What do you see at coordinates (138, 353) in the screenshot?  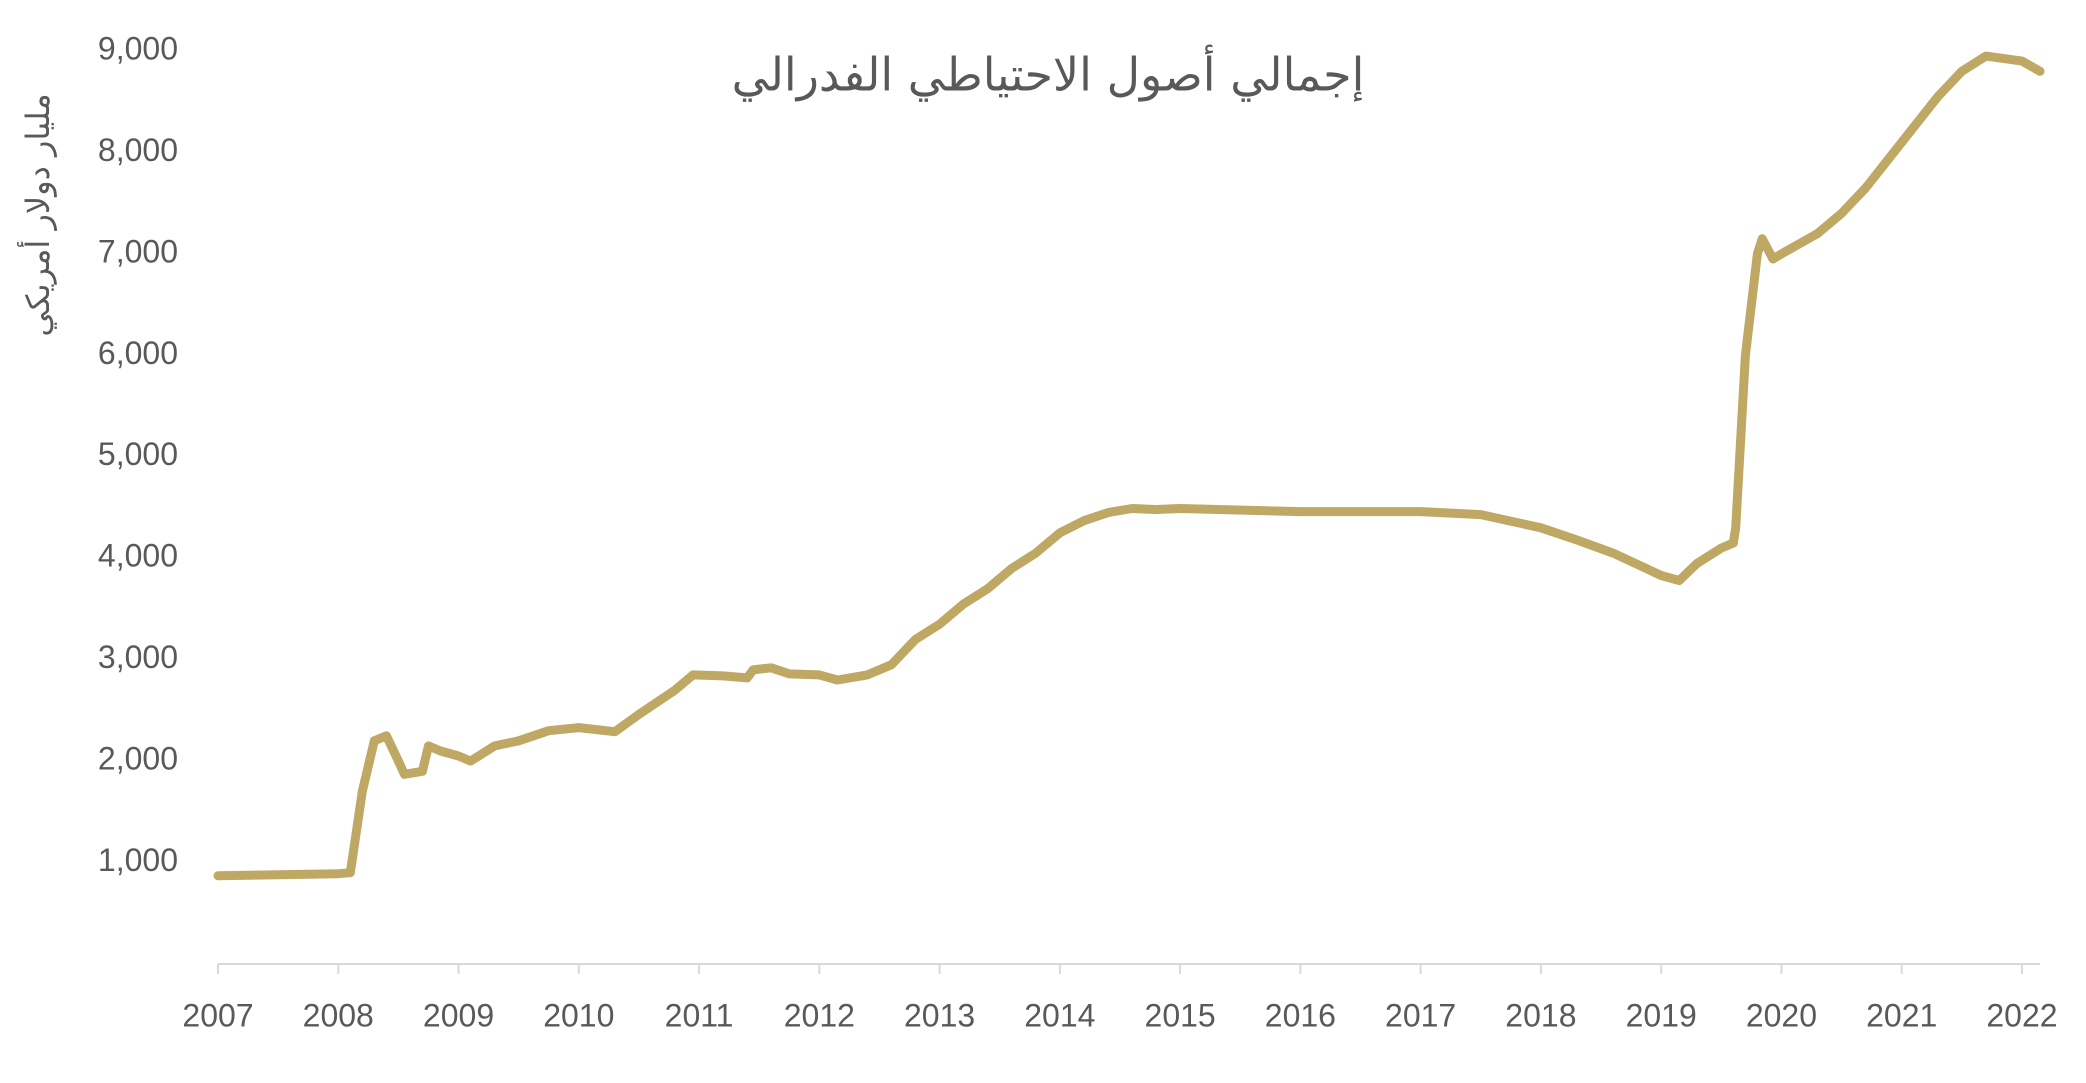 I see `y-tick-label: 6,000` at bounding box center [138, 353].